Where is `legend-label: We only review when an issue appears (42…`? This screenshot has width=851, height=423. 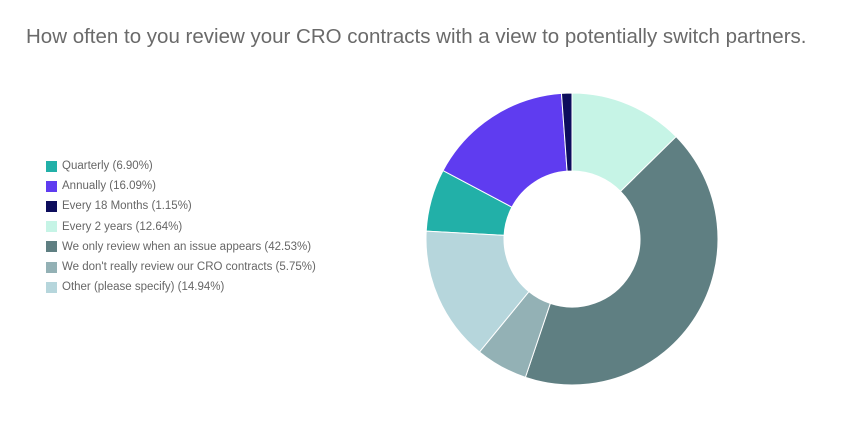
legend-label: We only review when an issue appears (42… is located at coordinates (187, 246).